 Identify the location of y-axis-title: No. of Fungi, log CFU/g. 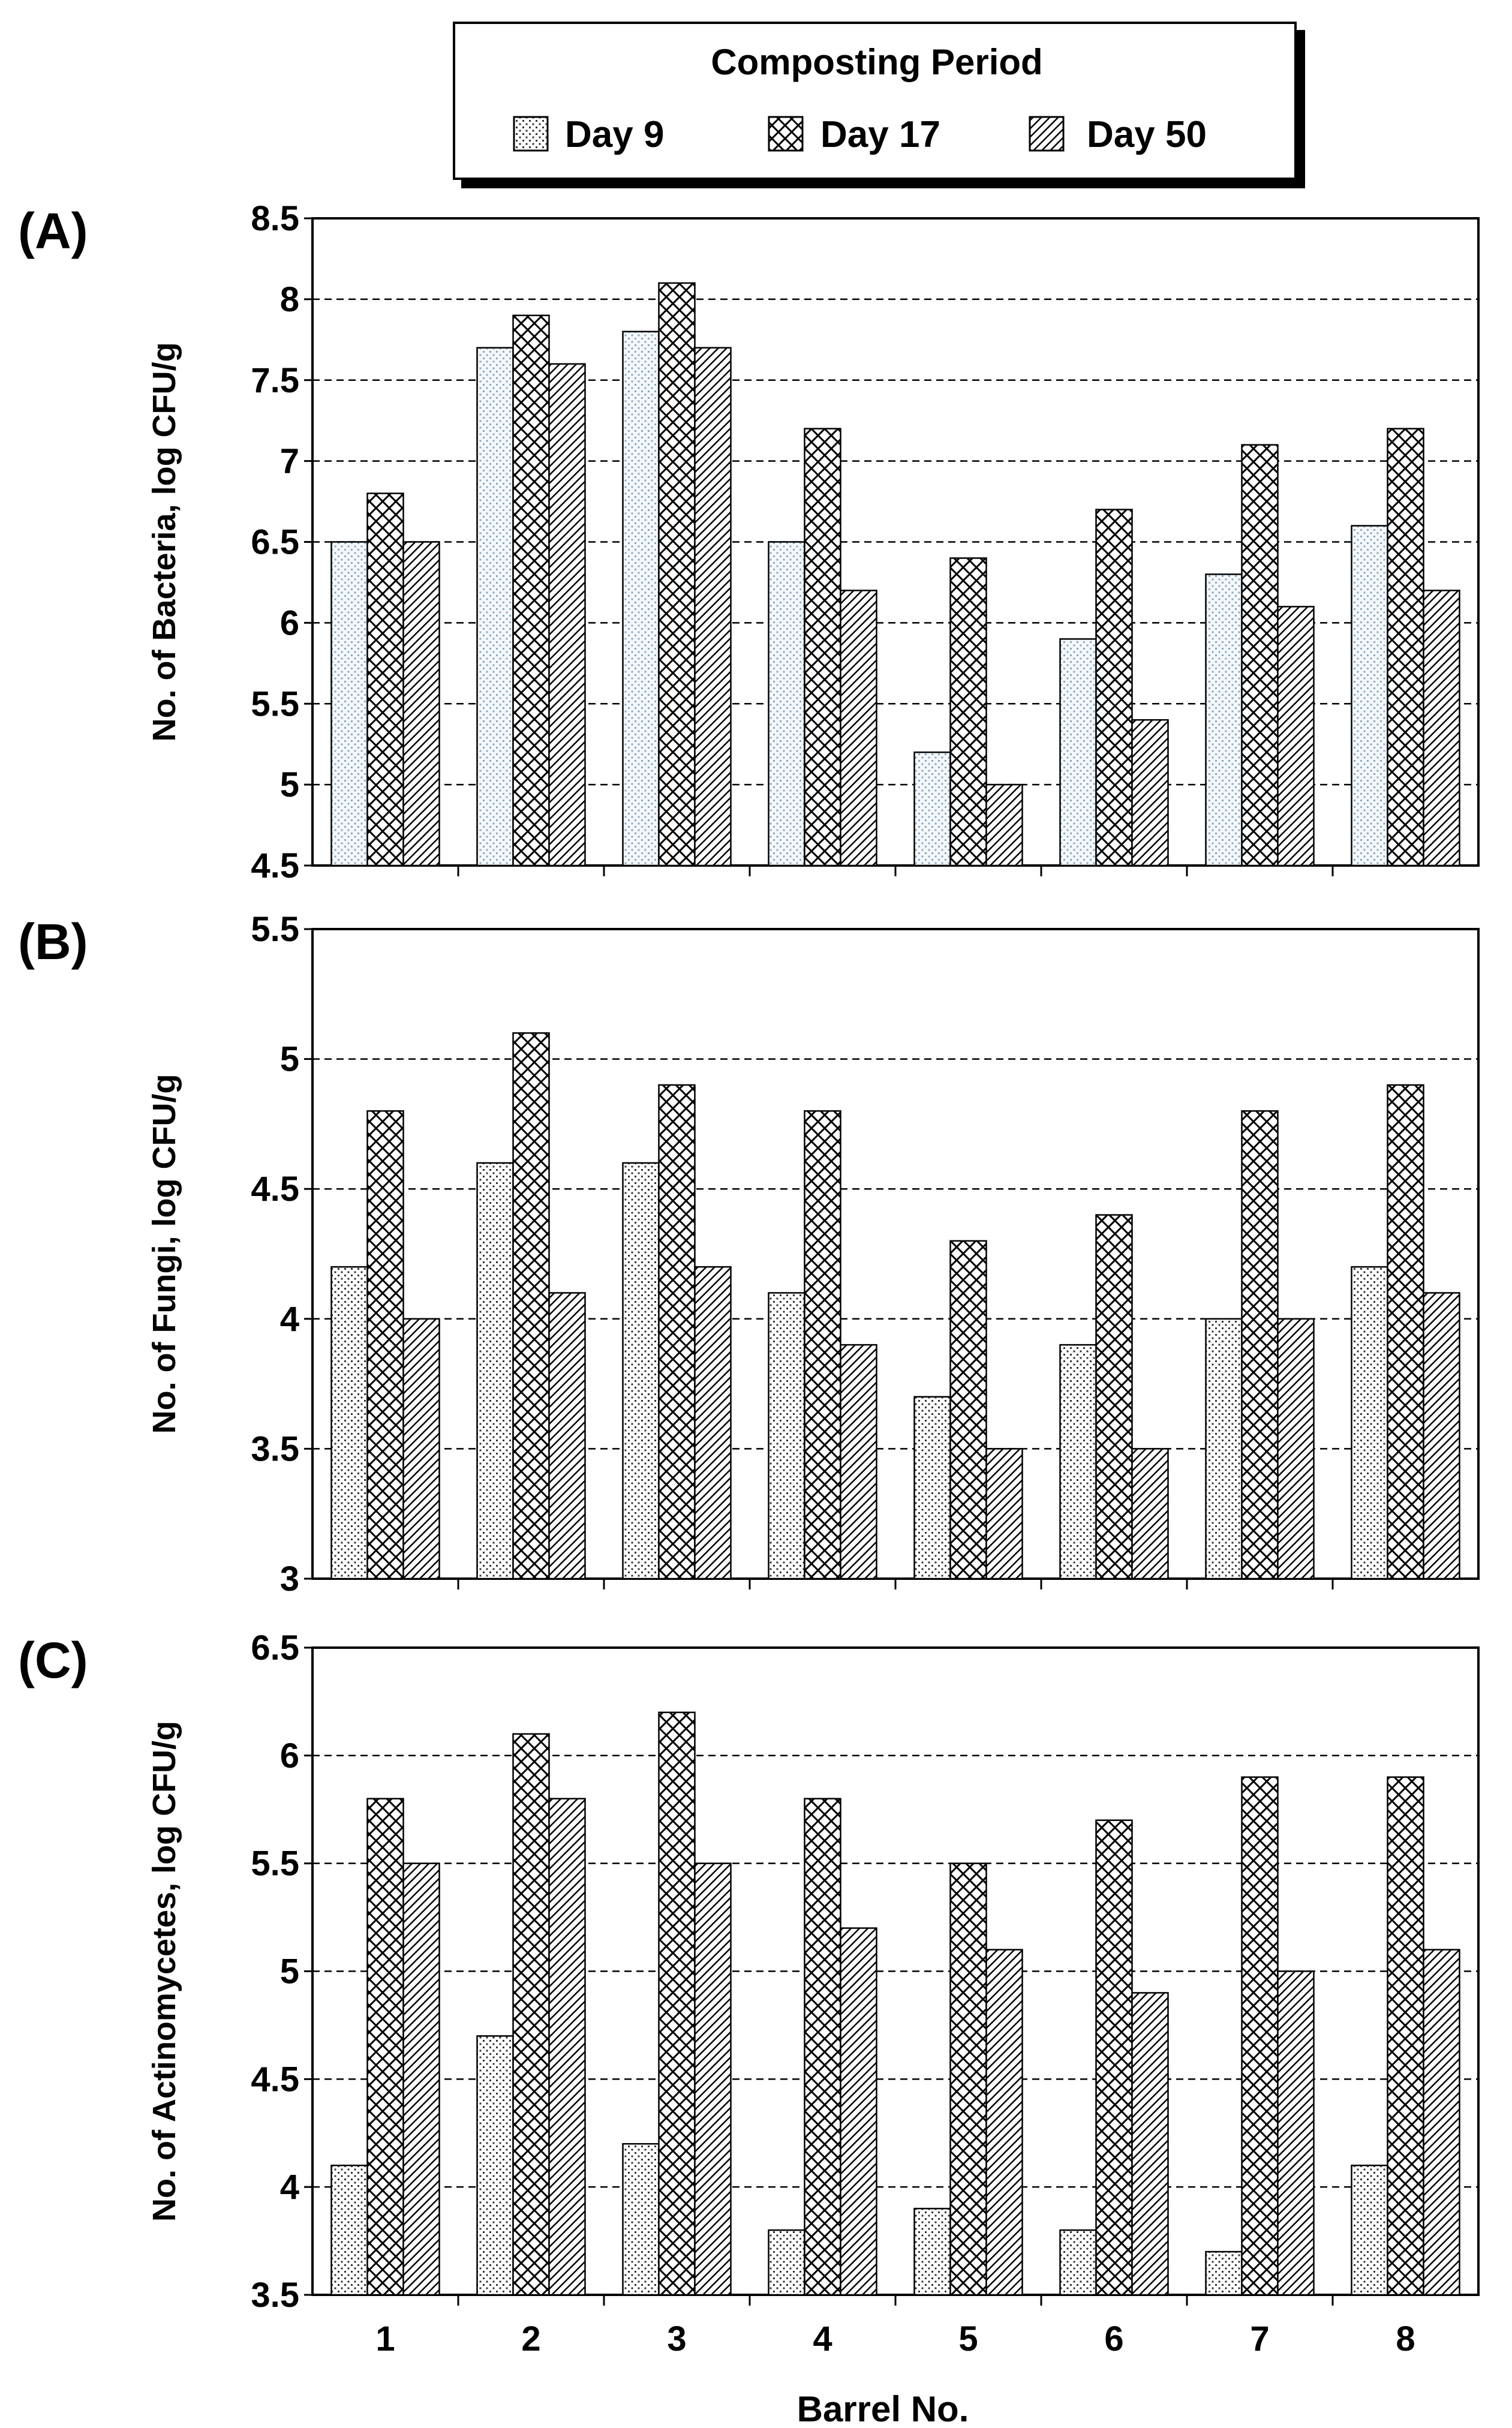
(164, 1254).